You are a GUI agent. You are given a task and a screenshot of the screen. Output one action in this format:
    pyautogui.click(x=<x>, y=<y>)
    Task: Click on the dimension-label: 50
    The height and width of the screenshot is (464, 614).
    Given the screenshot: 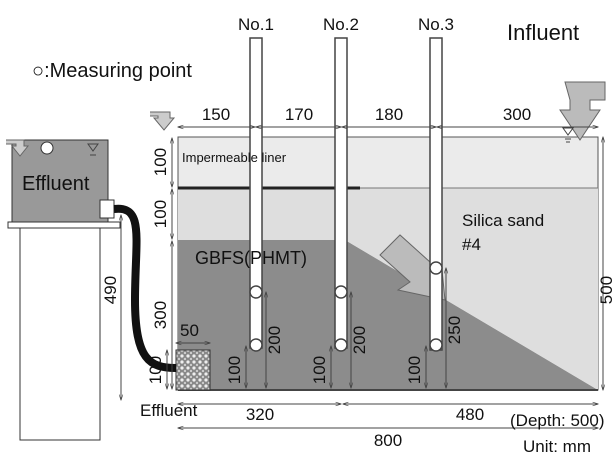 What is the action you would take?
    pyautogui.click(x=189, y=330)
    